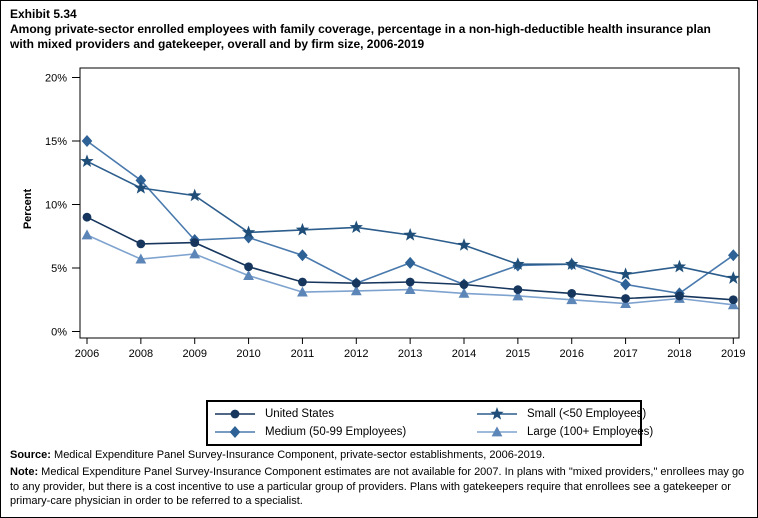  What do you see at coordinates (194, 354) in the screenshot?
I see `x-axis-tick-label: 2009` at bounding box center [194, 354].